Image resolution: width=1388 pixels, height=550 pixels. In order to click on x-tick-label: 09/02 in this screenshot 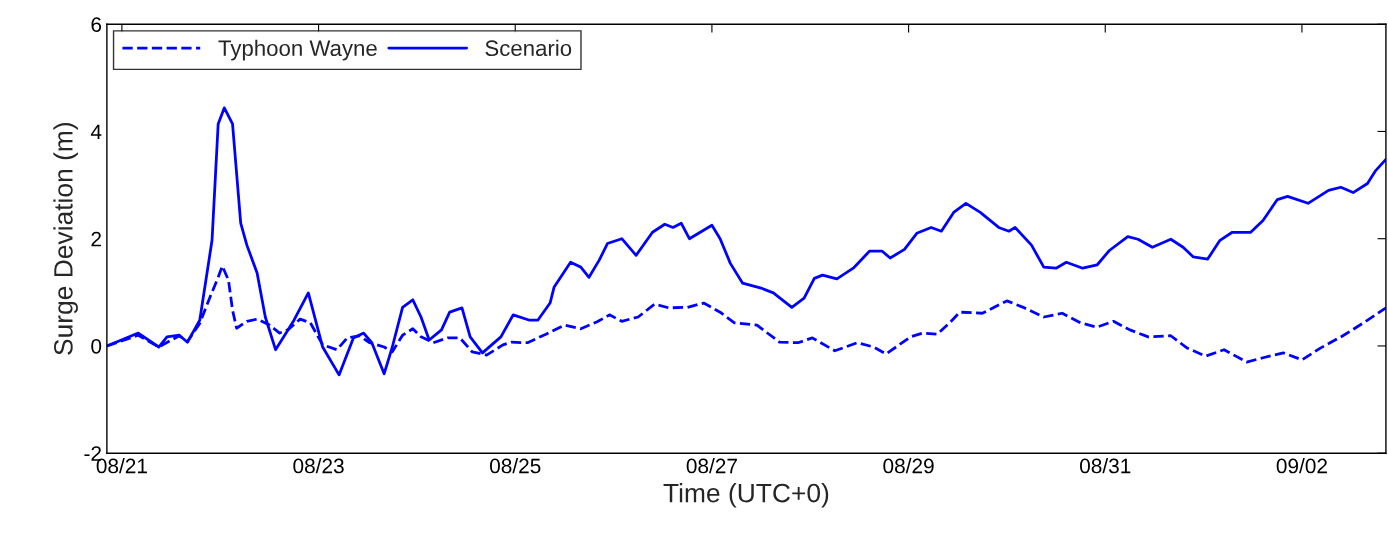, I will do `click(1301, 466)`.